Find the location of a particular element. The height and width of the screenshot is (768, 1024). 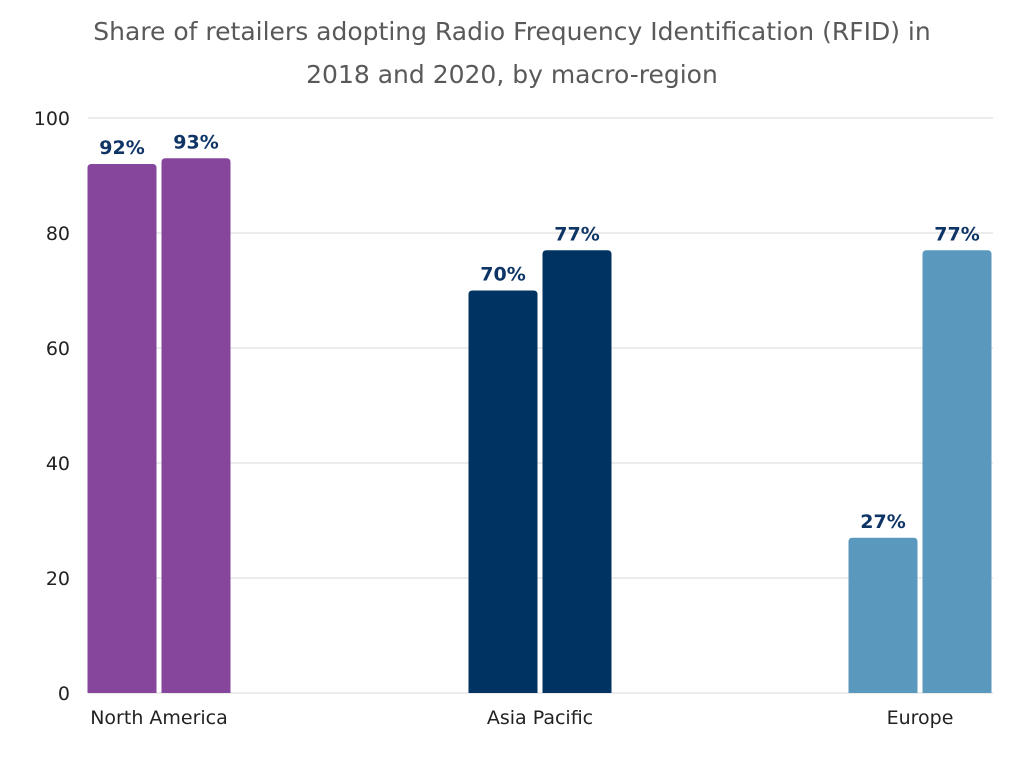

y-tick-label: 60 is located at coordinates (58, 349).